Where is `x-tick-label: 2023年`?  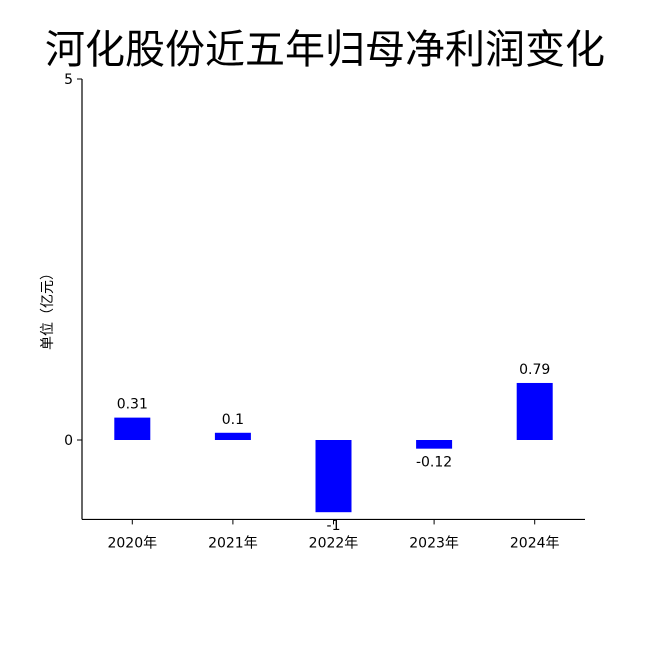
x-tick-label: 2023年 is located at coordinates (434, 543).